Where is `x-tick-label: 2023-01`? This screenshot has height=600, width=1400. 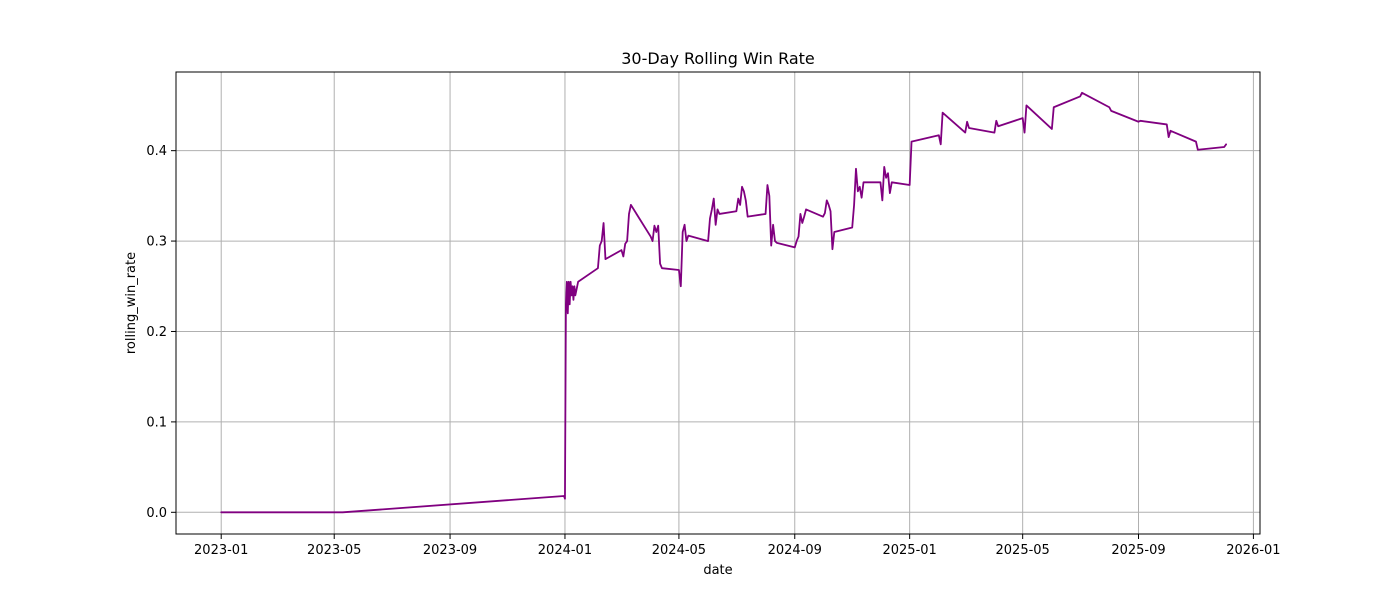
x-tick-label: 2023-01 is located at coordinates (221, 550).